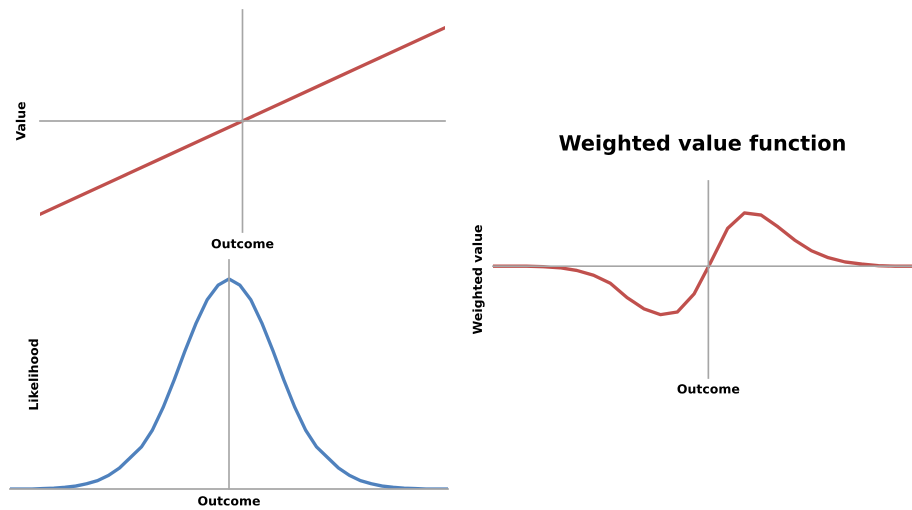  What do you see at coordinates (478, 279) in the screenshot?
I see `y-axis-title: Weighted value` at bounding box center [478, 279].